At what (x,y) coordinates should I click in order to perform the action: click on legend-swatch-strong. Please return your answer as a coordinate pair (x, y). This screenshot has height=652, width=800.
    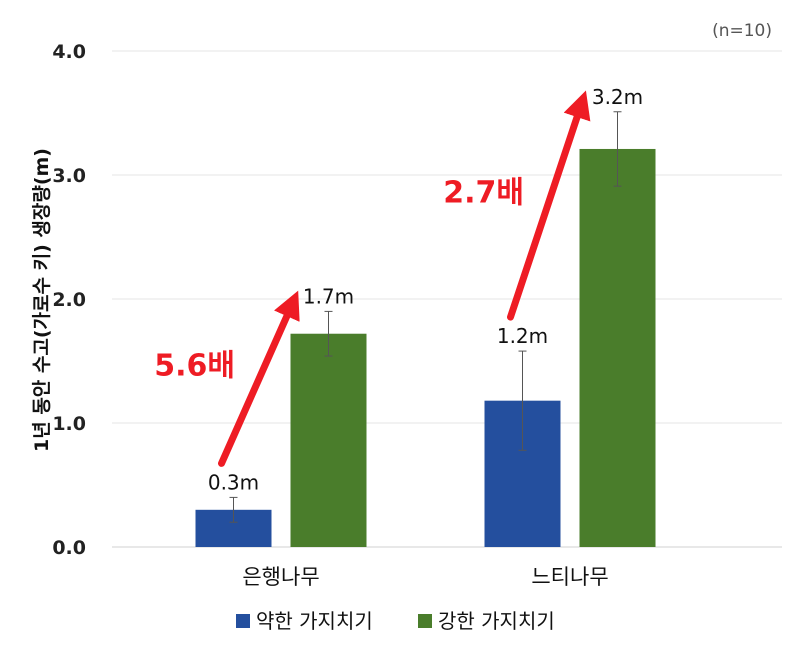
    Looking at the image, I should click on (425, 621).